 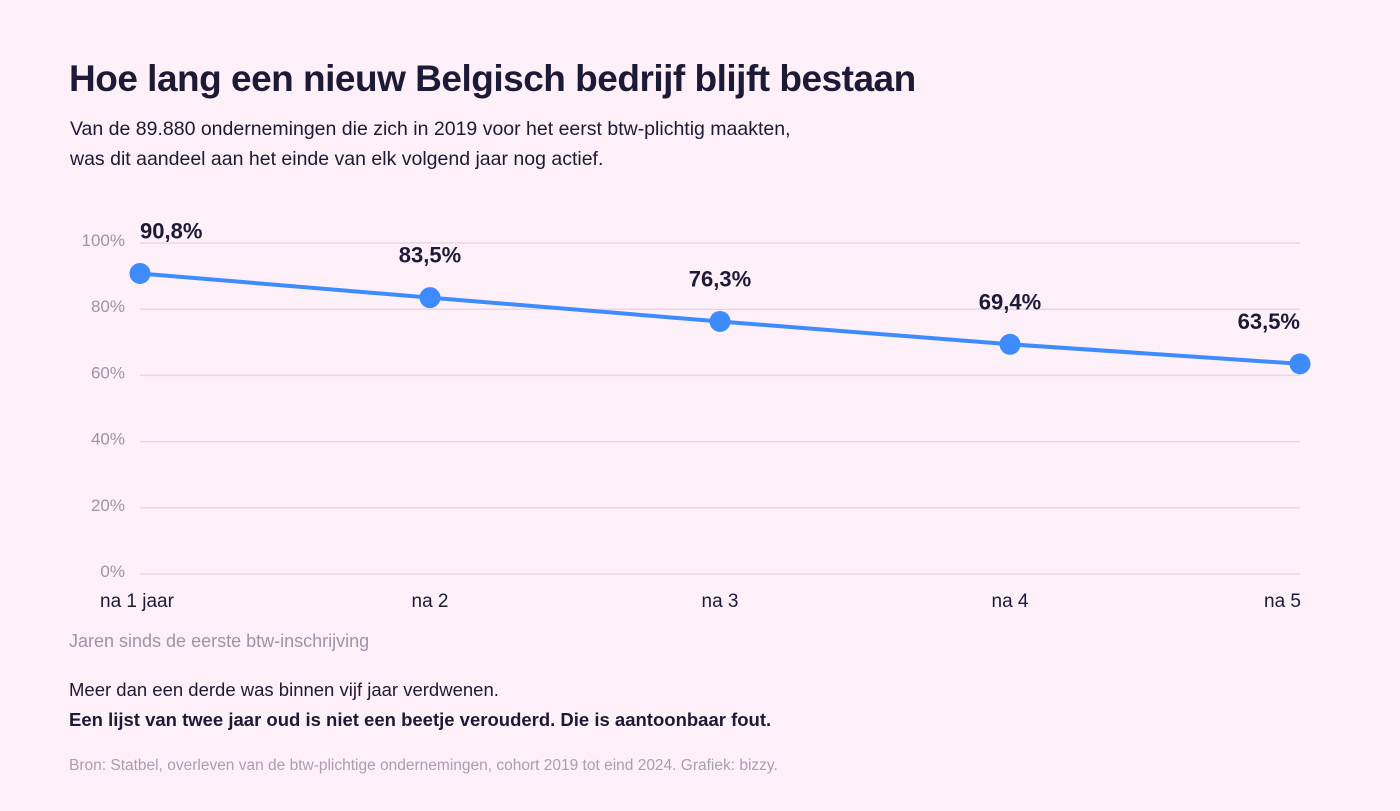 What do you see at coordinates (108, 505) in the screenshot?
I see `y-tick-label: 20%` at bounding box center [108, 505].